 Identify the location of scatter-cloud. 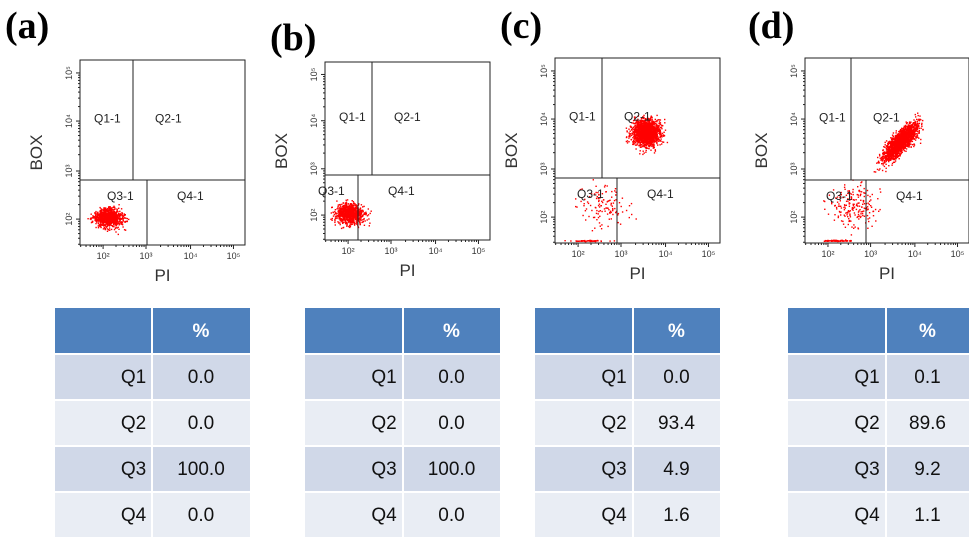
(873, 177).